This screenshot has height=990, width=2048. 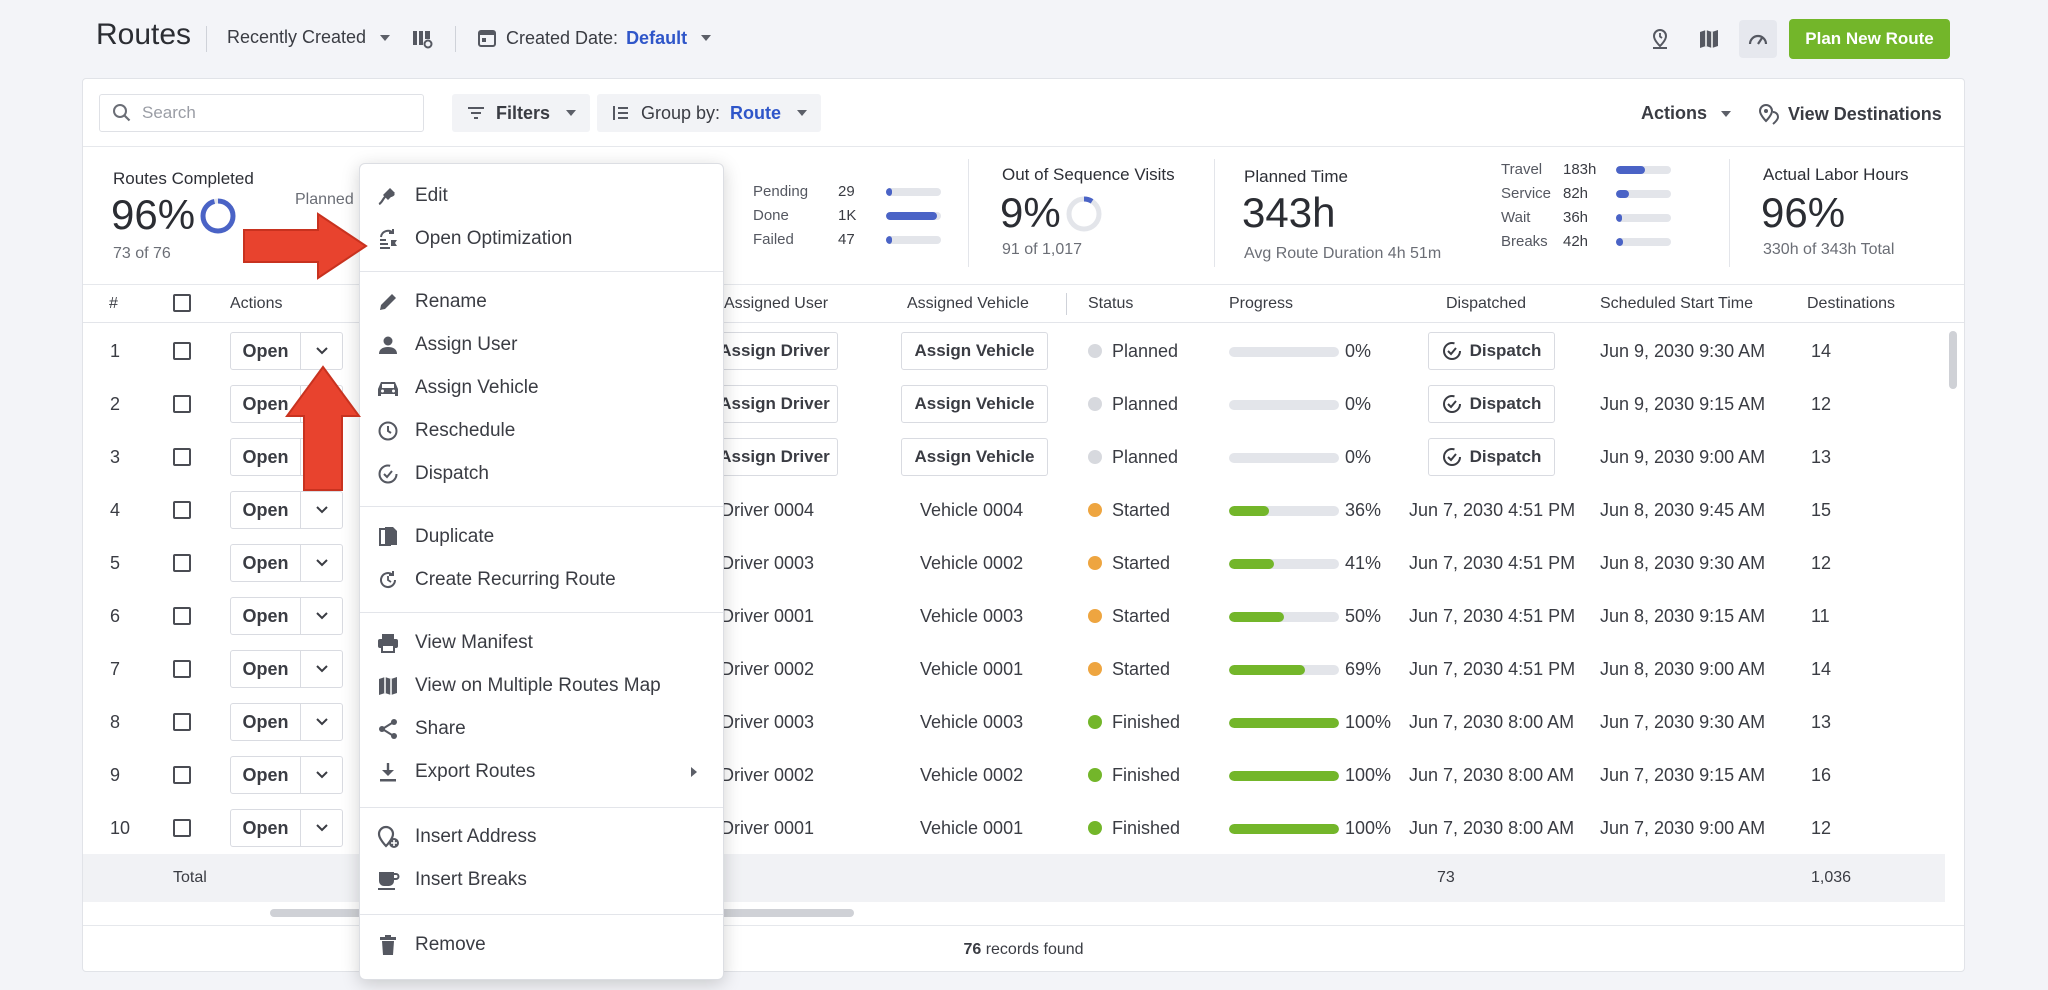 I want to click on vertical-scrollbar, so click(x=1953, y=360).